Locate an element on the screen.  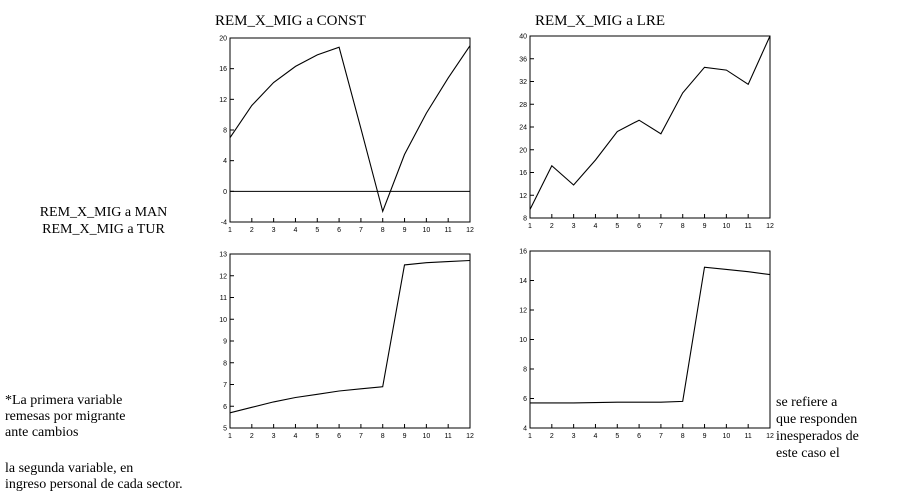
y-tick-label: 40 is located at coordinates (523, 37).